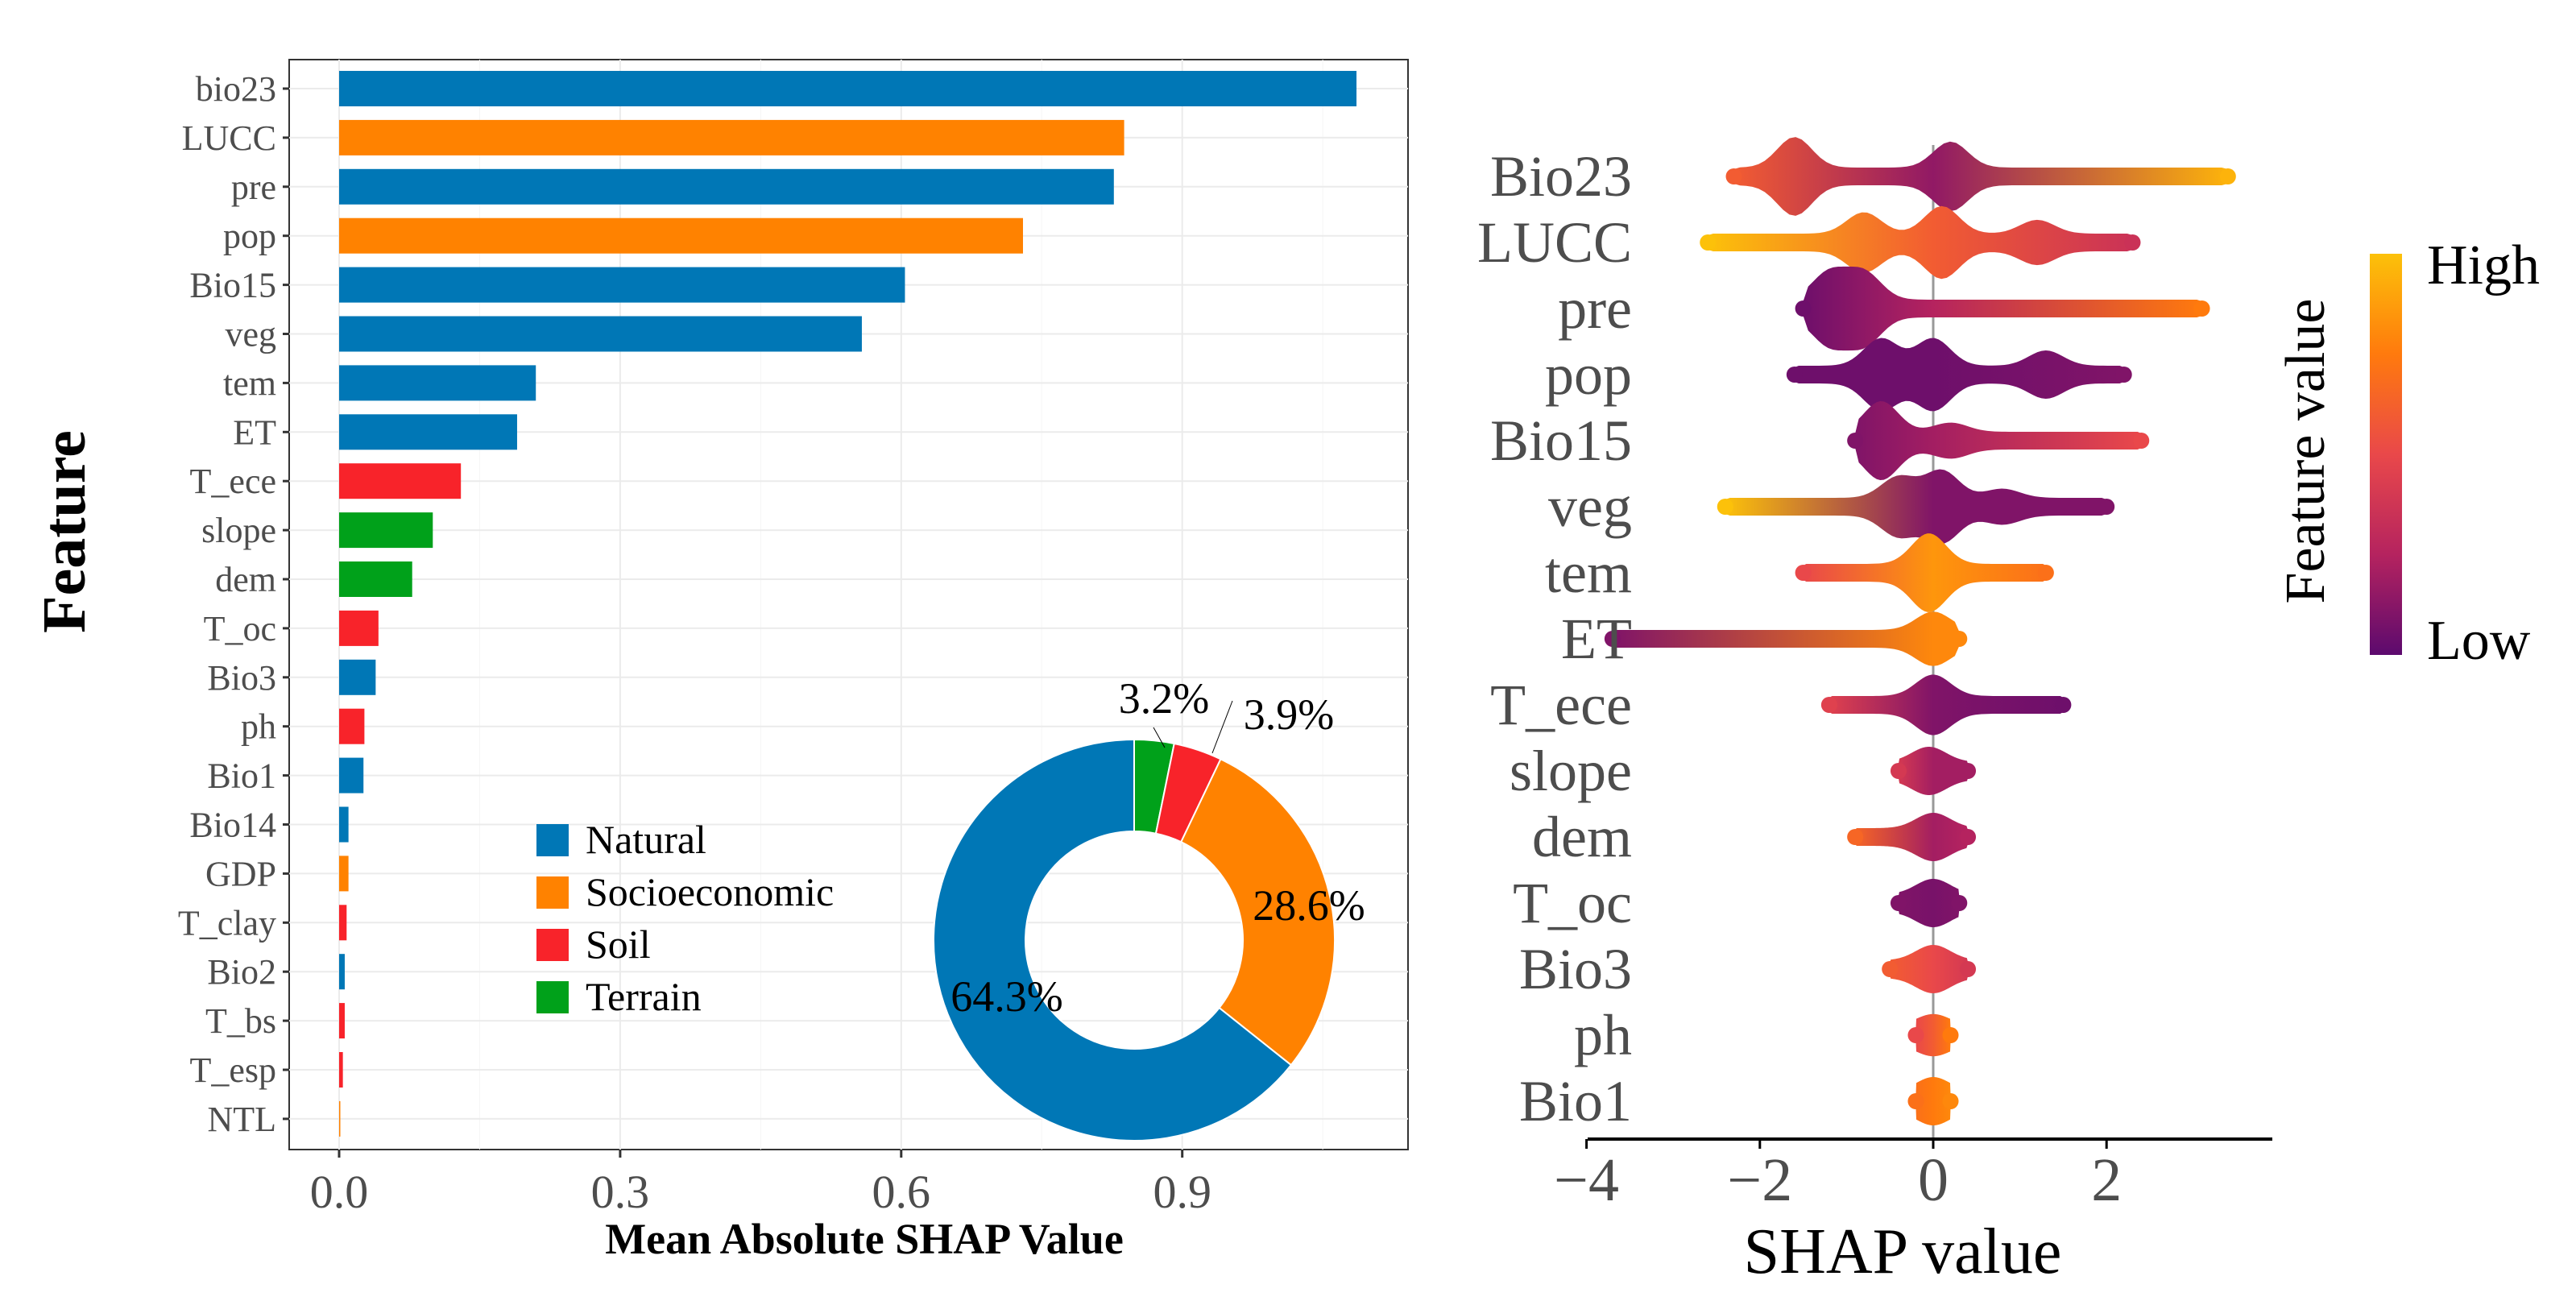 Image resolution: width=2576 pixels, height=1301 pixels. What do you see at coordinates (2002, 309) in the screenshot?
I see `beeswarm-pre` at bounding box center [2002, 309].